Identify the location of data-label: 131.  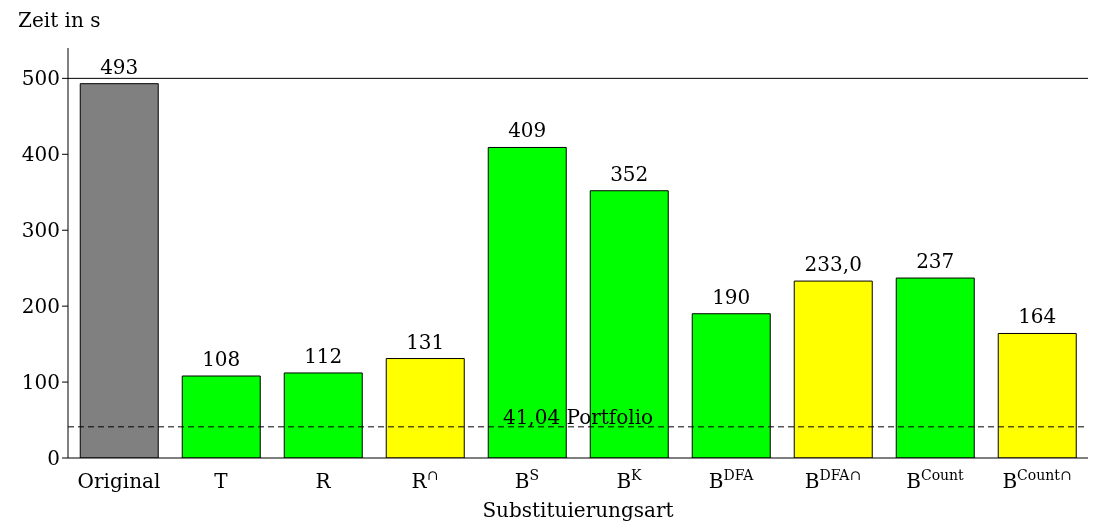
(425, 341).